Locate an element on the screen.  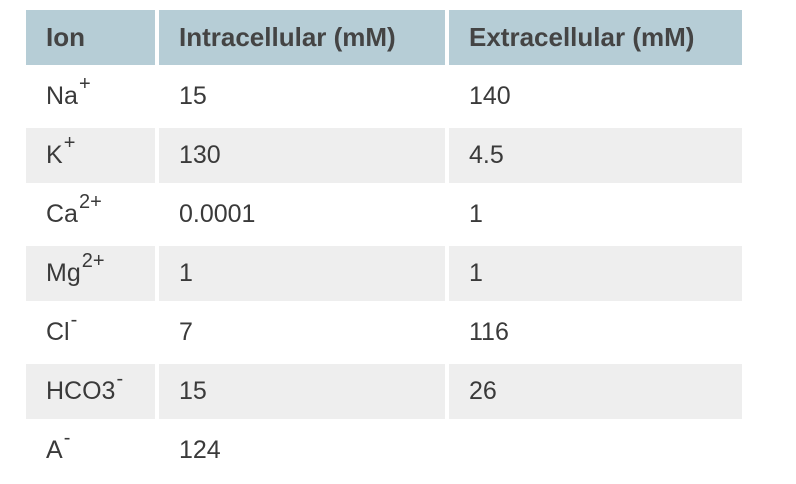
ion-symbol: A is located at coordinates (54, 450).